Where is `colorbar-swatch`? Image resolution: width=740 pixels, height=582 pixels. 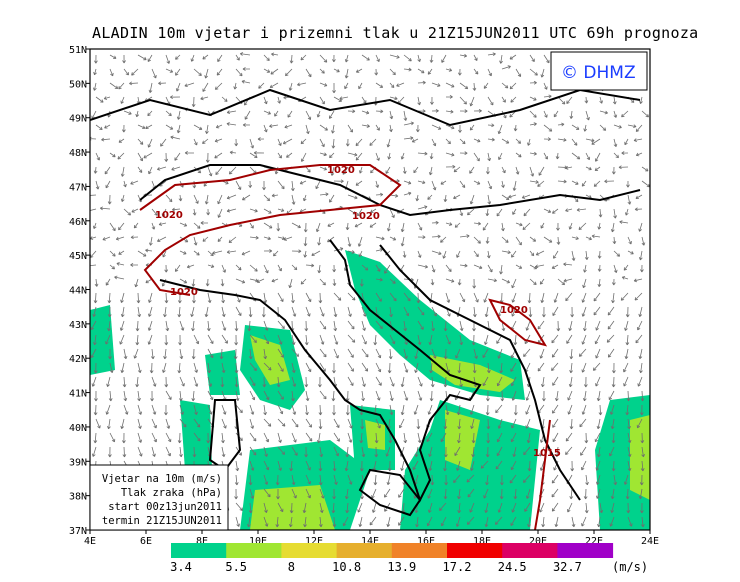
colorbar-swatch is located at coordinates (309, 550).